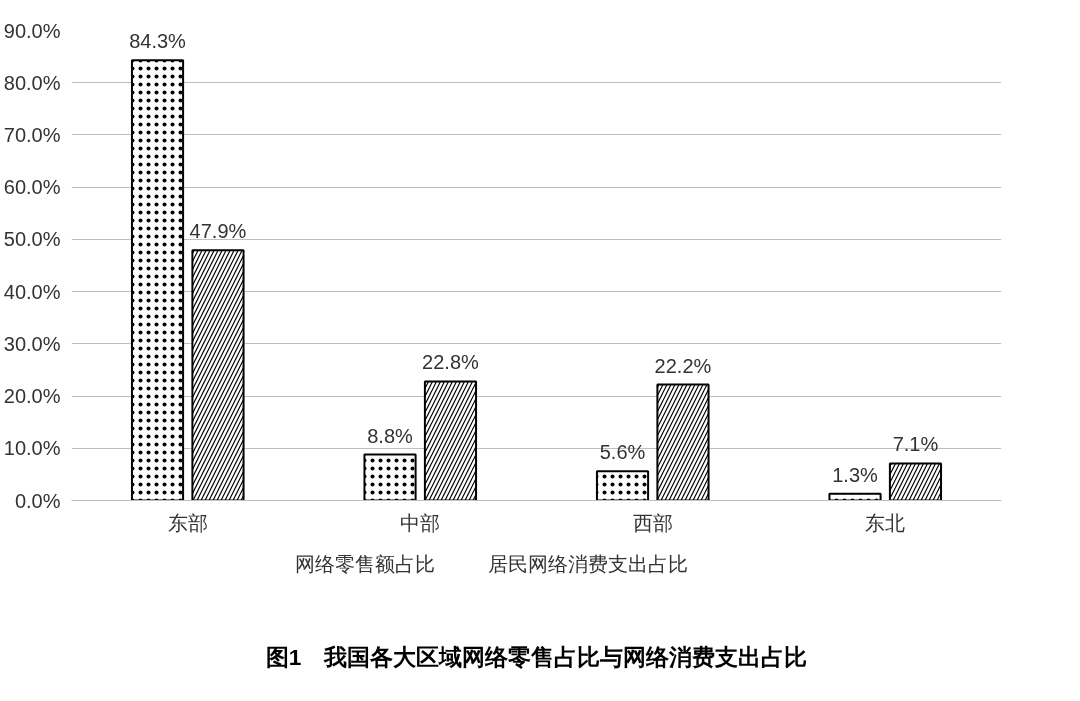 Image resolution: width=1080 pixels, height=701 pixels. Describe the element at coordinates (32, 343) in the screenshot. I see `y-tick-label: 30.0%` at that location.